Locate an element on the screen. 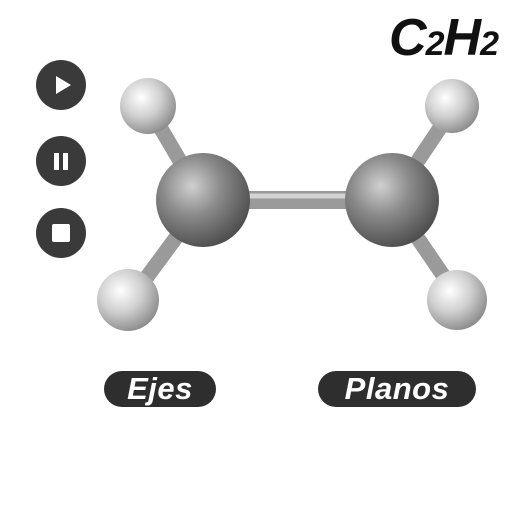 The width and height of the screenshot is (512, 512). hydrogen-atom-top-left is located at coordinates (148, 106).